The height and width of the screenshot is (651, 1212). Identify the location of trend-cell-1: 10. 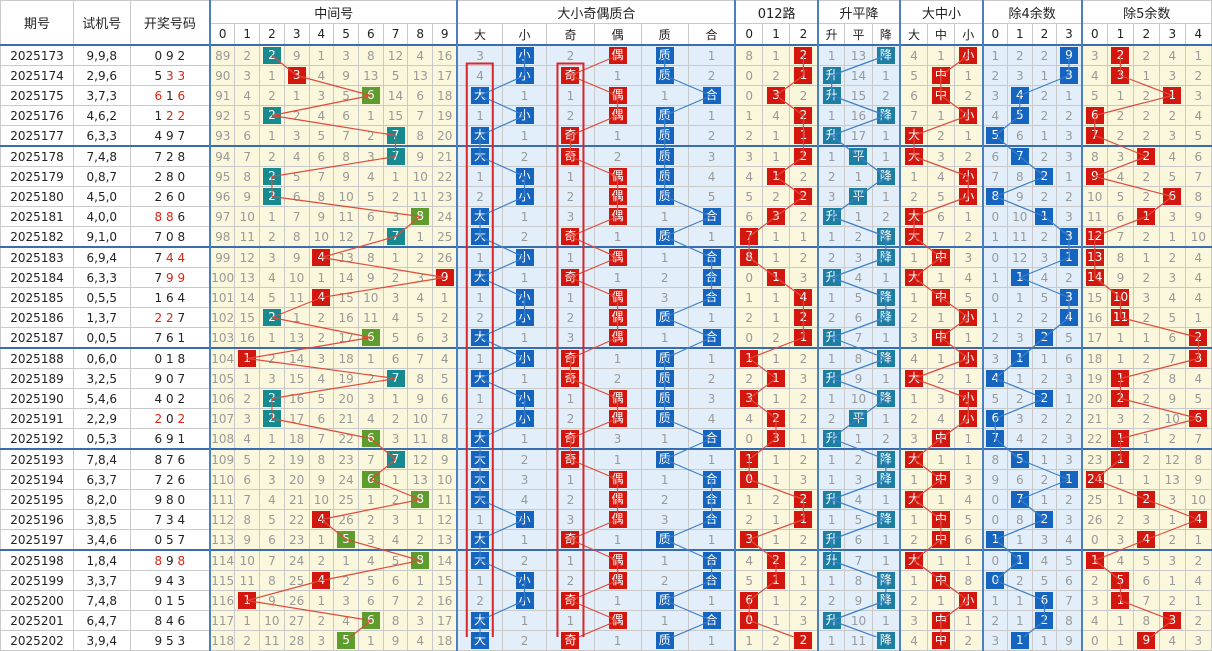
(858, 398).